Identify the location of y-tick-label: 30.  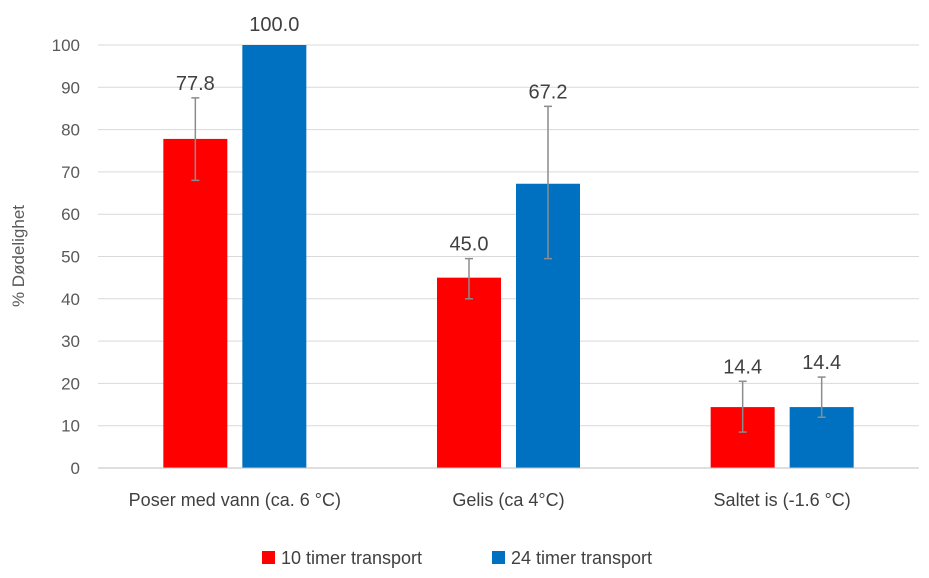
(70, 341).